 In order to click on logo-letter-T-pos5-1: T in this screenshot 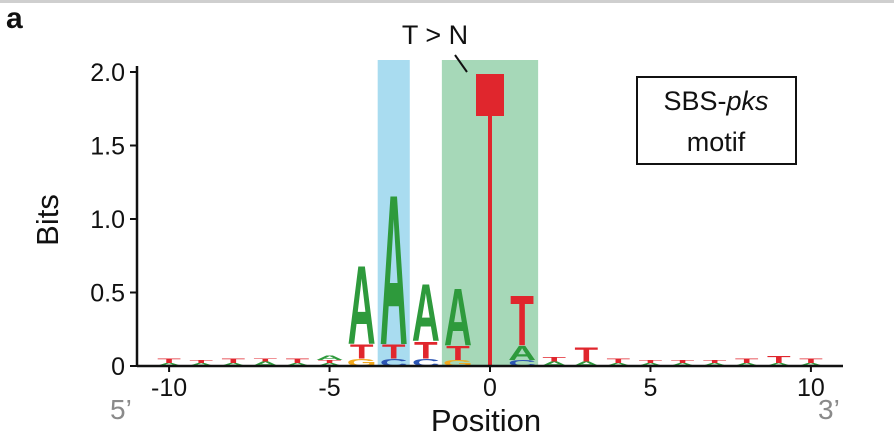, I will do `click(651, 361)`.